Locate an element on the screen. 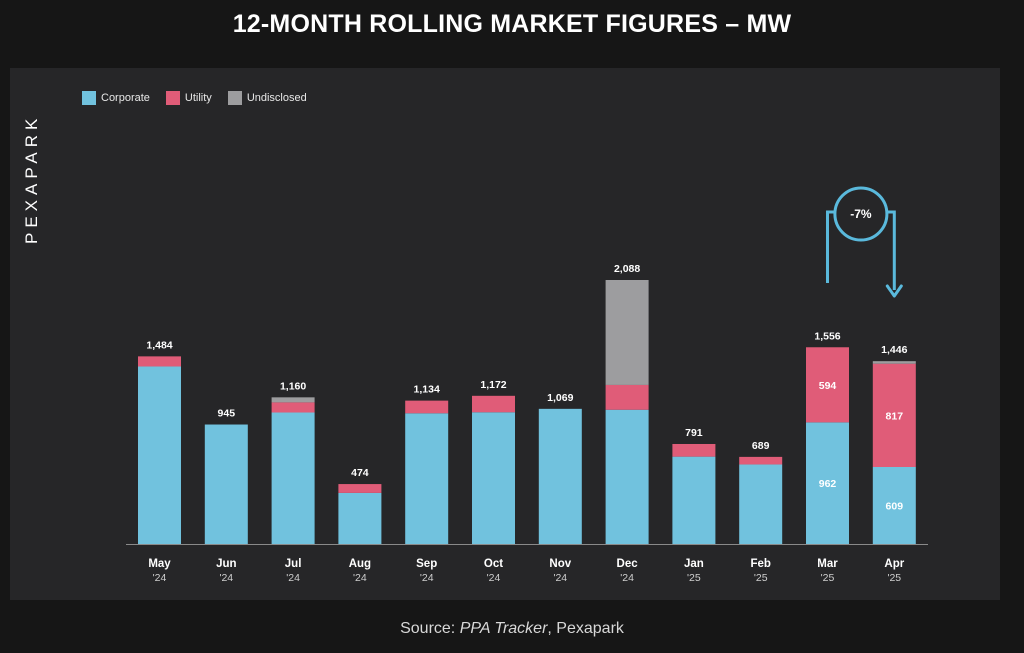 This screenshot has height=653, width=1024. chart-legend: Corporate Utility Undisclosed is located at coordinates (194, 98).